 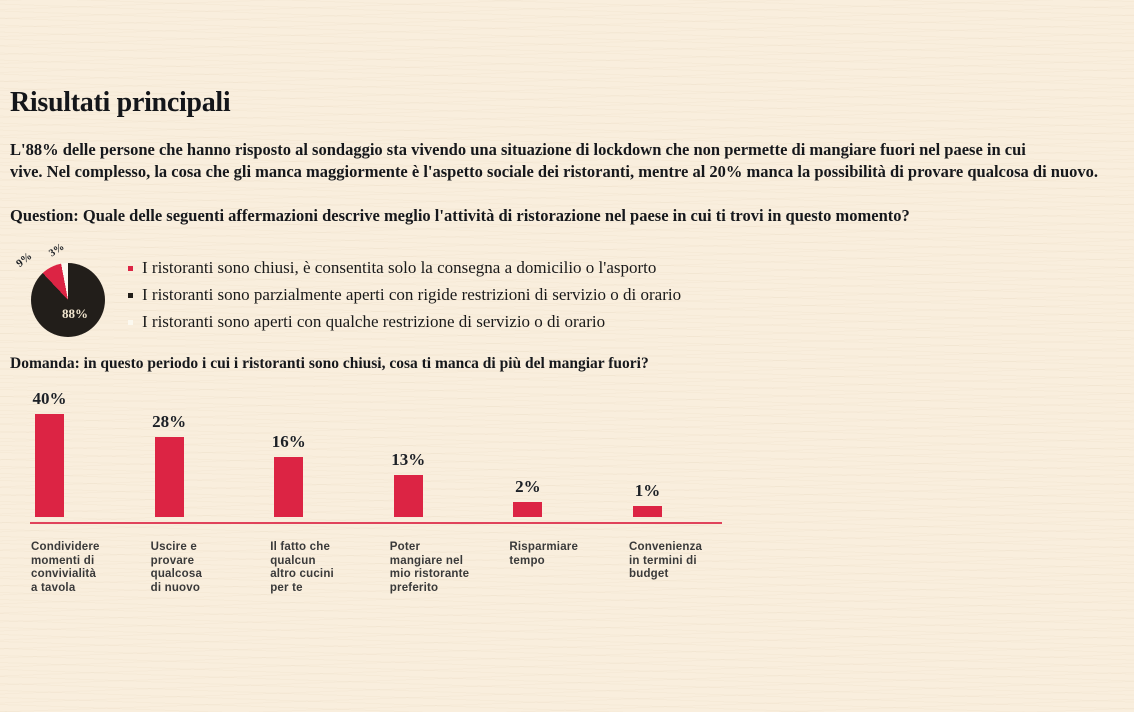 What do you see at coordinates (302, 567) in the screenshot?
I see `bar-category-label: Il fatto che qualcun altro cucini per te` at bounding box center [302, 567].